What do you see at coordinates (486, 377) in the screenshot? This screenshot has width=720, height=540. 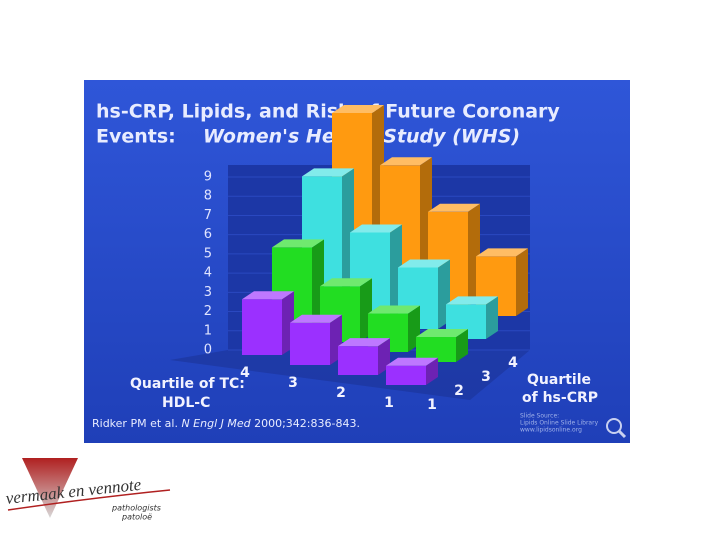 I see `series-label: 3` at bounding box center [486, 377].